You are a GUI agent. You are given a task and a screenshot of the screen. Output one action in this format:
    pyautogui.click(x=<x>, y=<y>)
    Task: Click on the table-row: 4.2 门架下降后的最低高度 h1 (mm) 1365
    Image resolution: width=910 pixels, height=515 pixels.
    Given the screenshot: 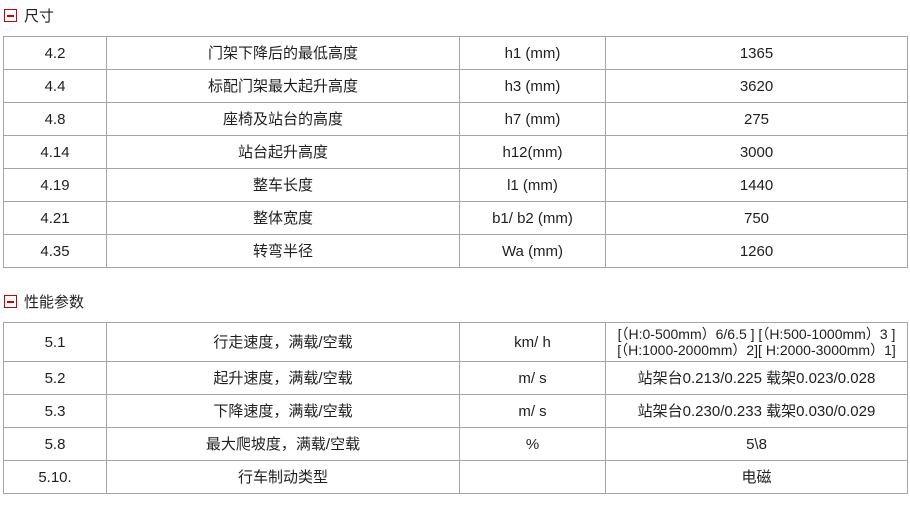 What is the action you would take?
    pyautogui.click(x=455, y=53)
    